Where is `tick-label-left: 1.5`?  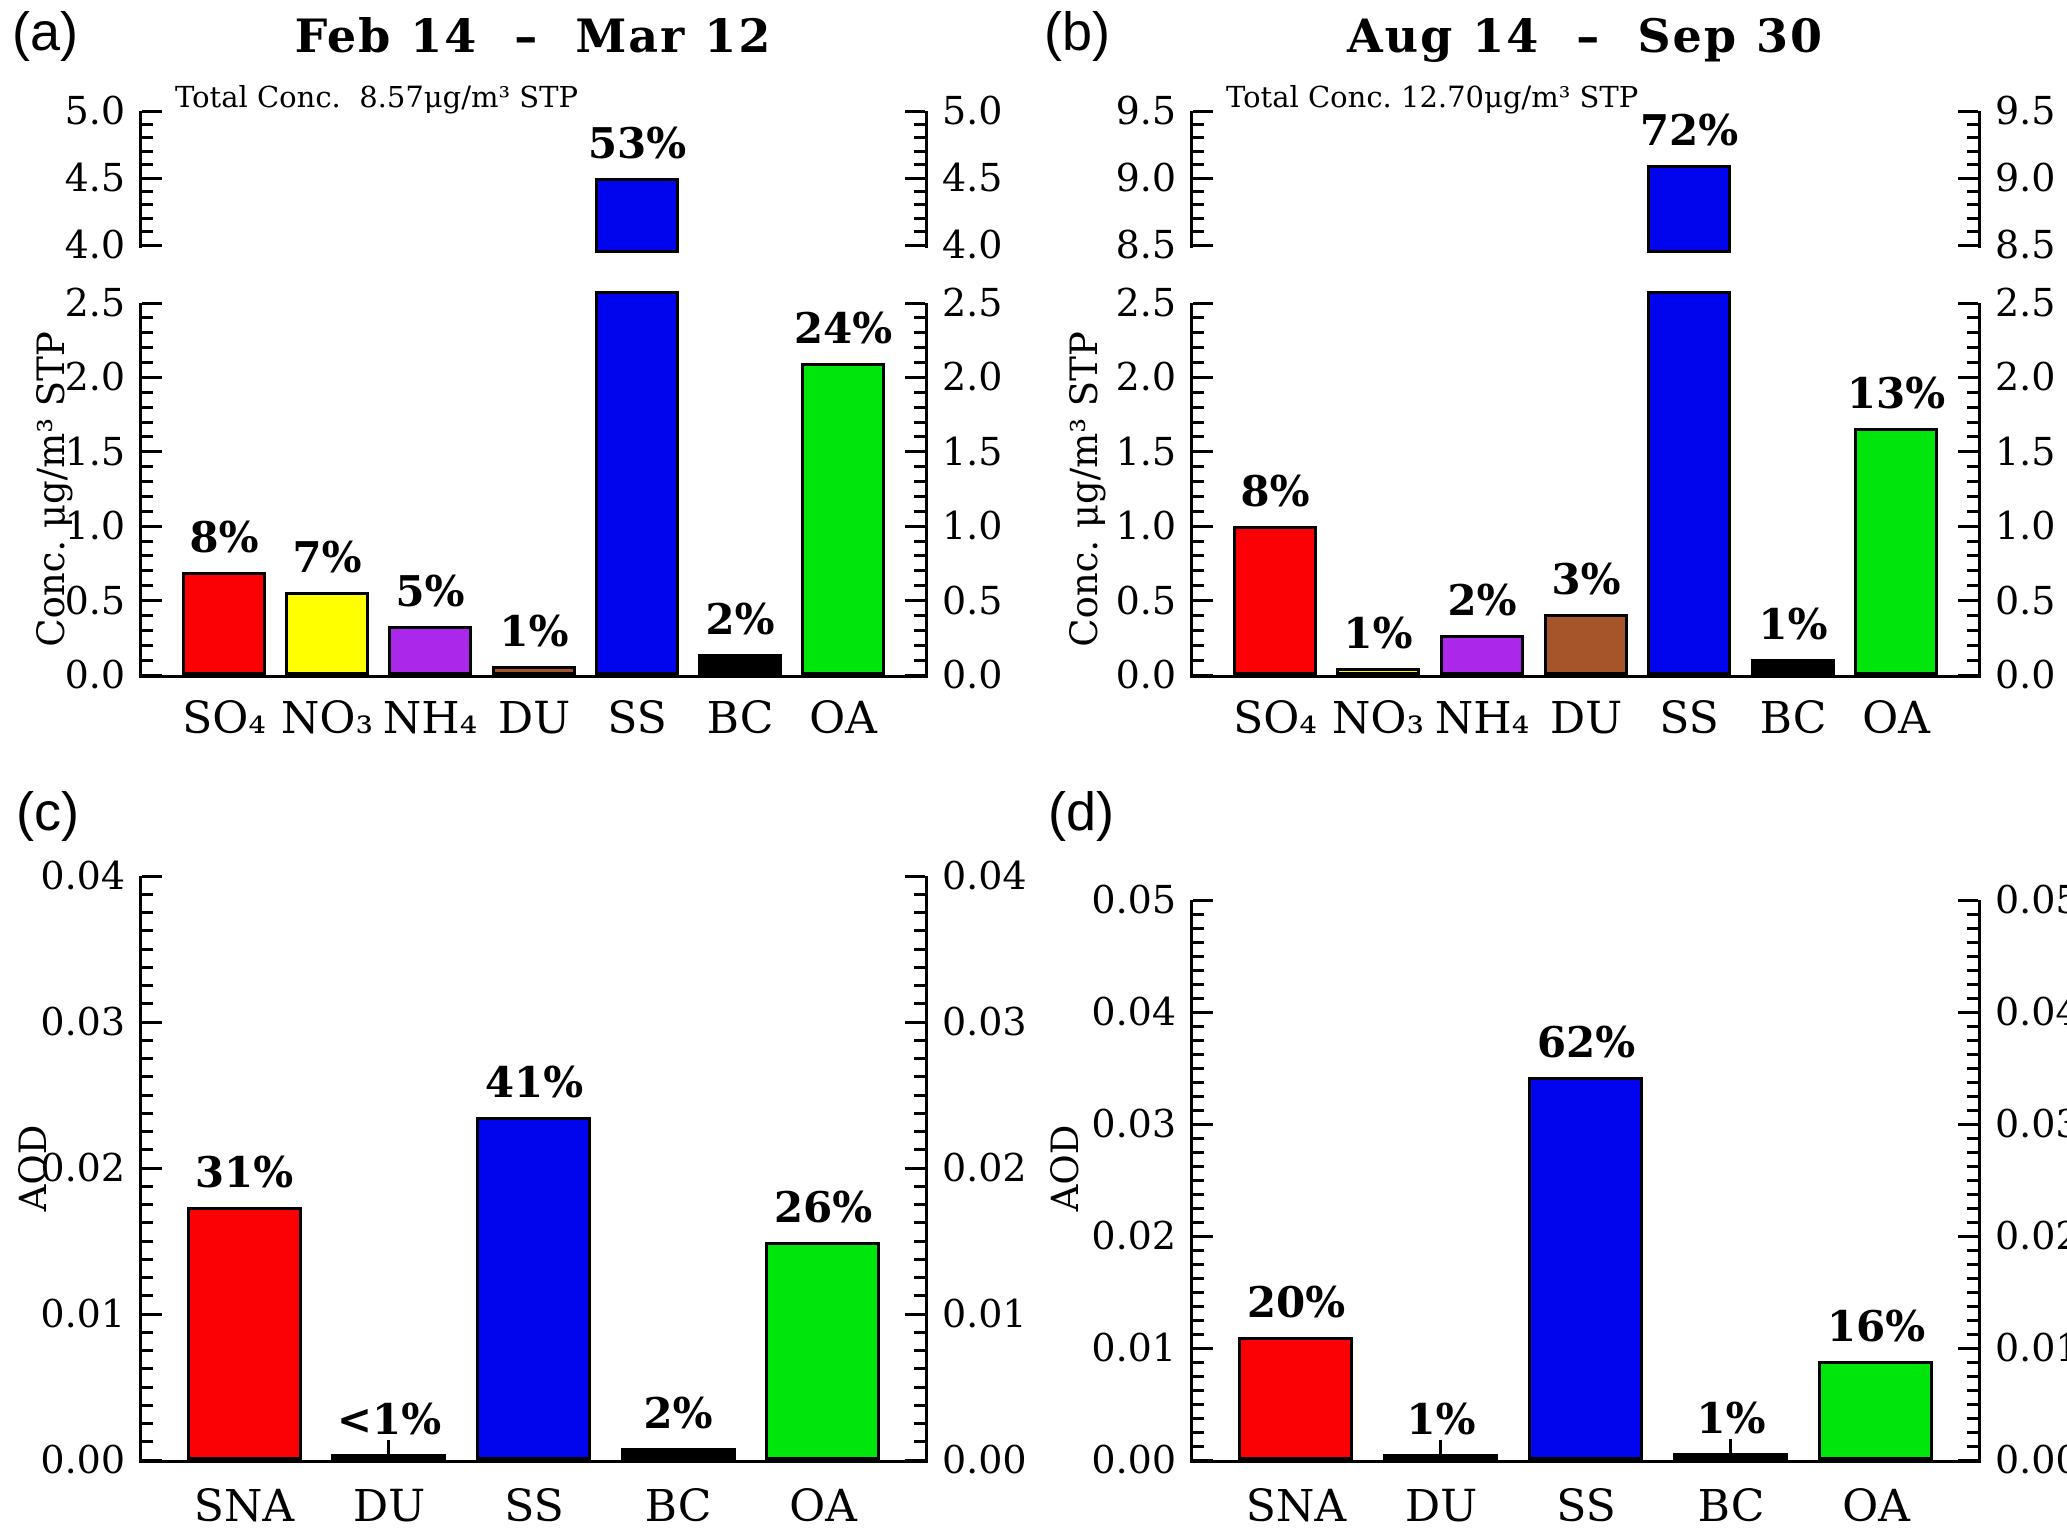
tick-label-left: 1.5 is located at coordinates (94, 452).